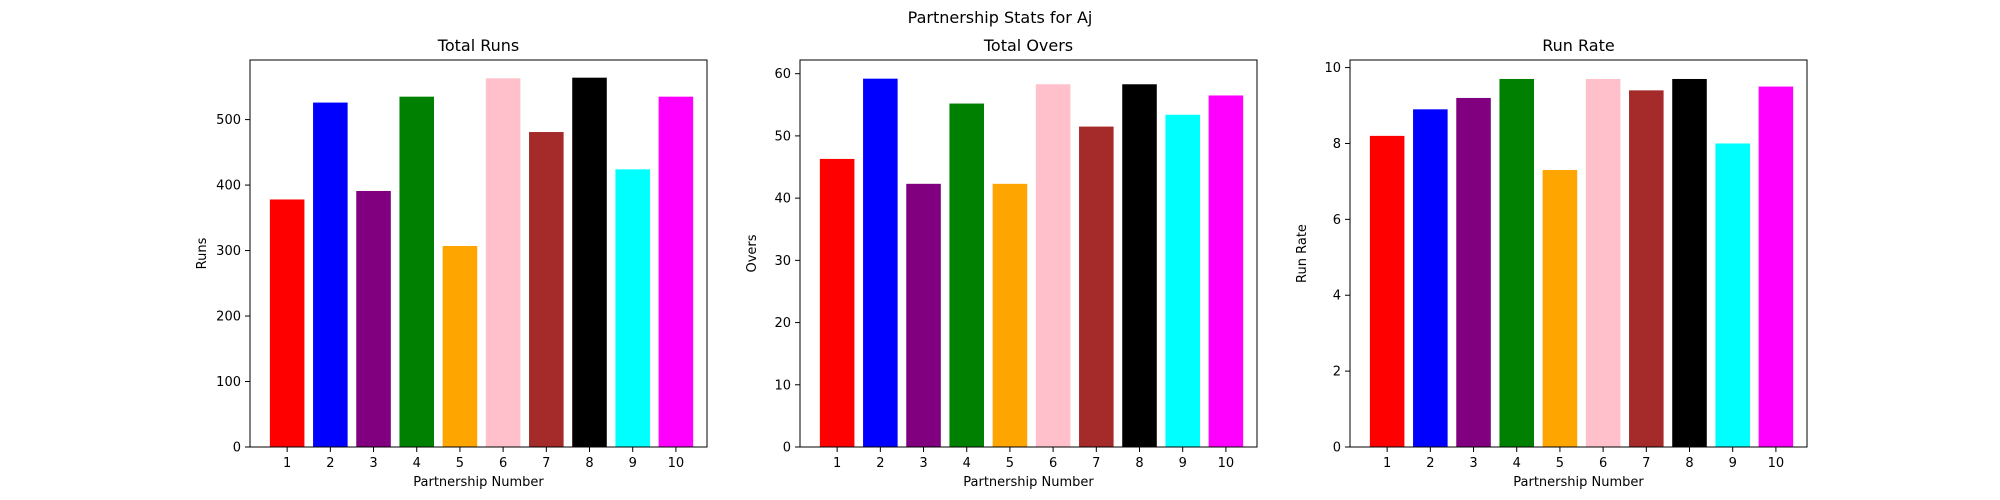 The width and height of the screenshot is (2000, 500). What do you see at coordinates (1183, 463) in the screenshot?
I see `chart-2-x-tick-label-9: 9` at bounding box center [1183, 463].